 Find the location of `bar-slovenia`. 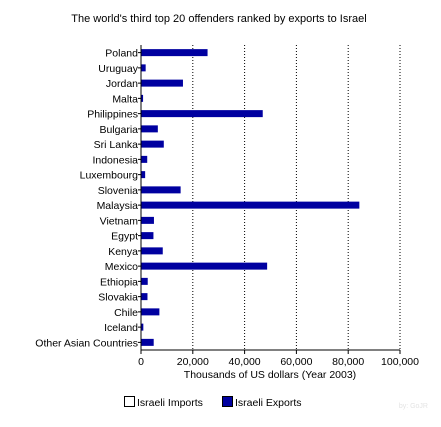

bar-slovenia is located at coordinates (161, 190).